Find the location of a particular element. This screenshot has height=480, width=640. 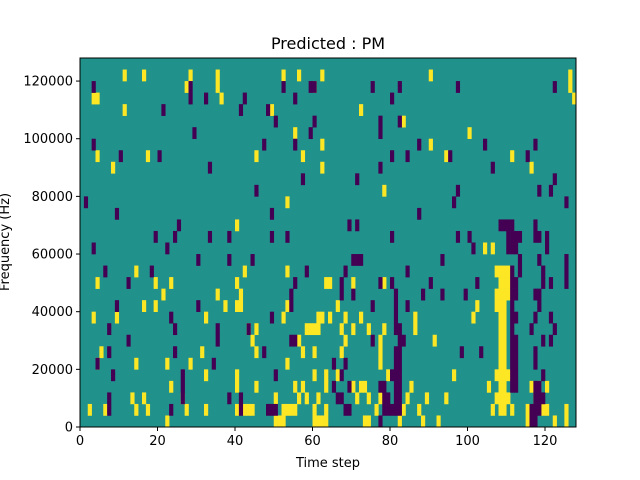

y-tick-label: 120000 is located at coordinates (48, 82).